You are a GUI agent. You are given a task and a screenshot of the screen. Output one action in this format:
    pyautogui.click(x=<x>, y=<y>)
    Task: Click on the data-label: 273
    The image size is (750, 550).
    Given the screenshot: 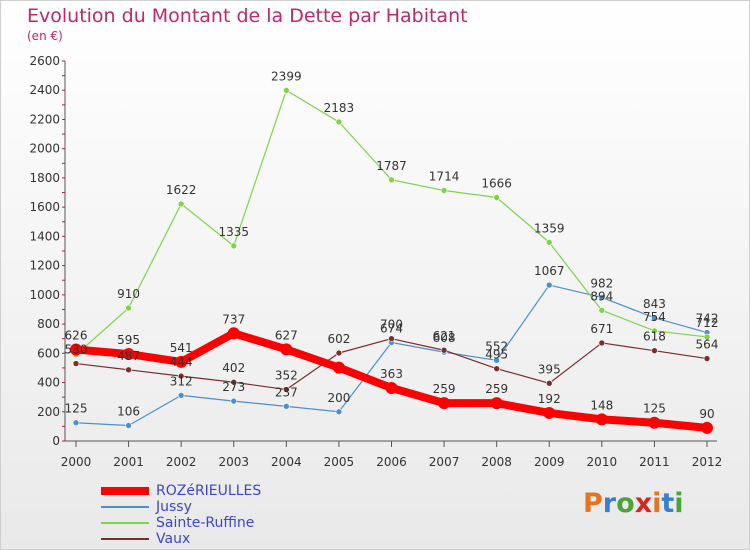 What is the action you would take?
    pyautogui.click(x=233, y=387)
    